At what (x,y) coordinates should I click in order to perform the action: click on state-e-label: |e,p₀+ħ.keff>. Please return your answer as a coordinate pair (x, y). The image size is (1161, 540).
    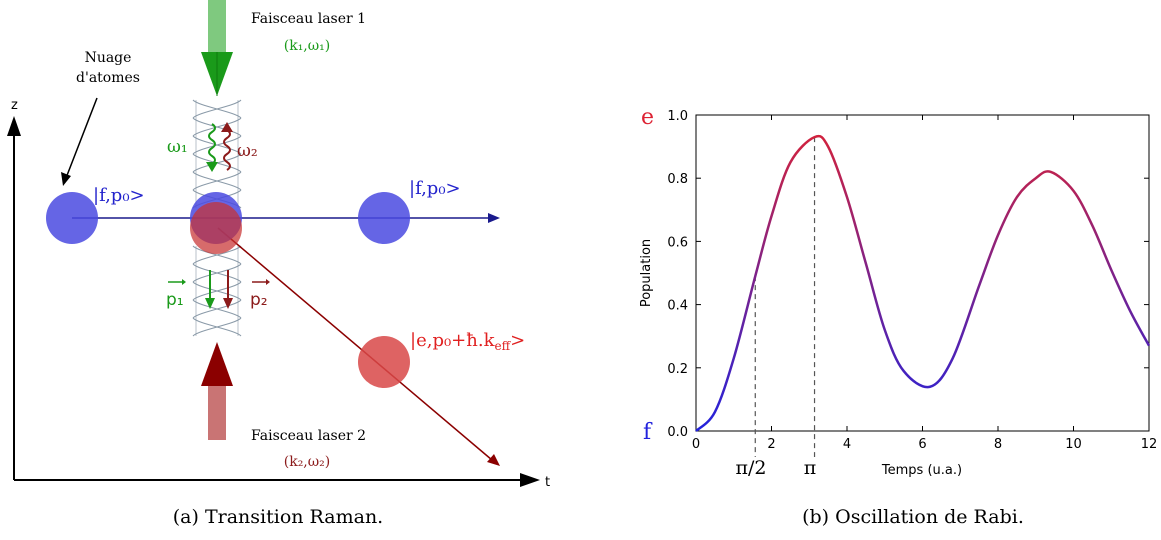
    Looking at the image, I should click on (467, 341).